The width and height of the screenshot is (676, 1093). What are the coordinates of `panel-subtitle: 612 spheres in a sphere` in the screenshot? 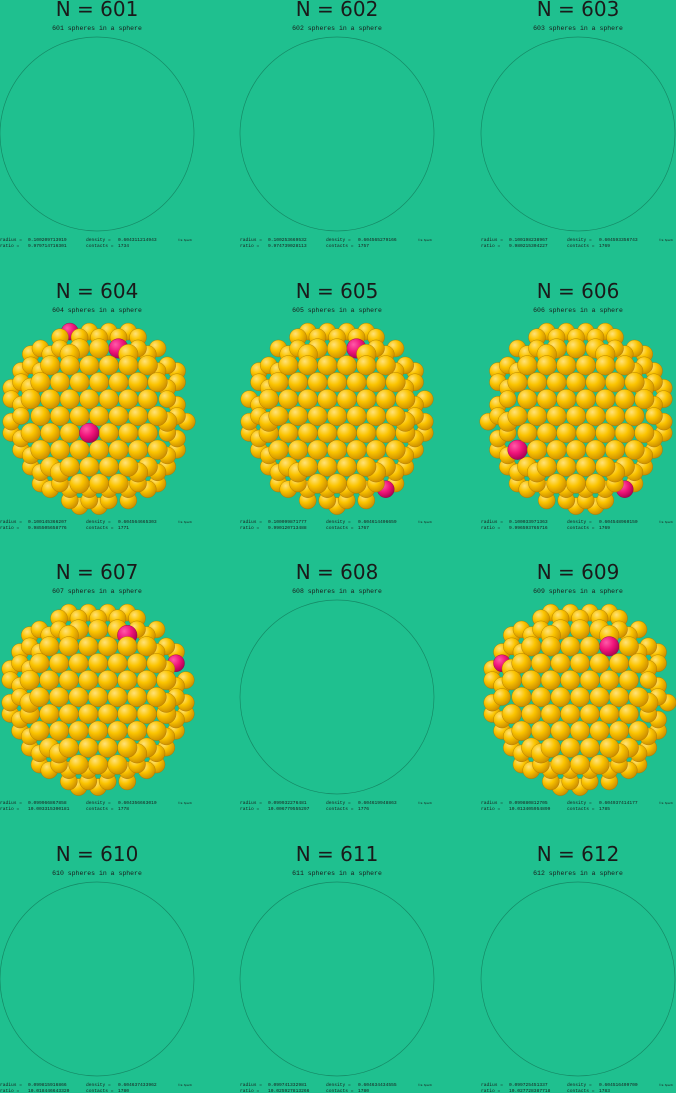 It's located at (578, 873).